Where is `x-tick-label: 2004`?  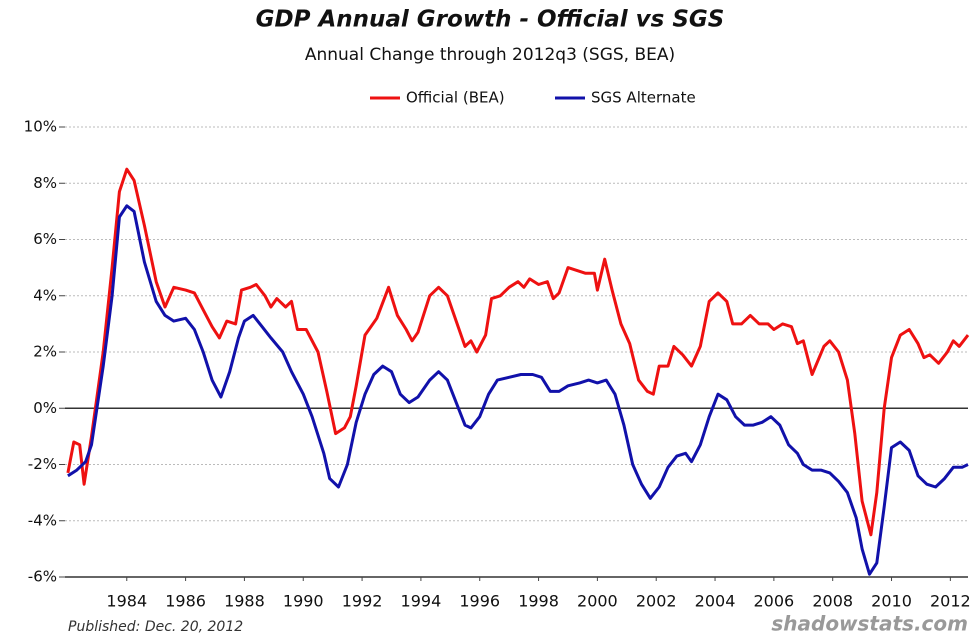
x-tick-label: 2004 is located at coordinates (715, 601).